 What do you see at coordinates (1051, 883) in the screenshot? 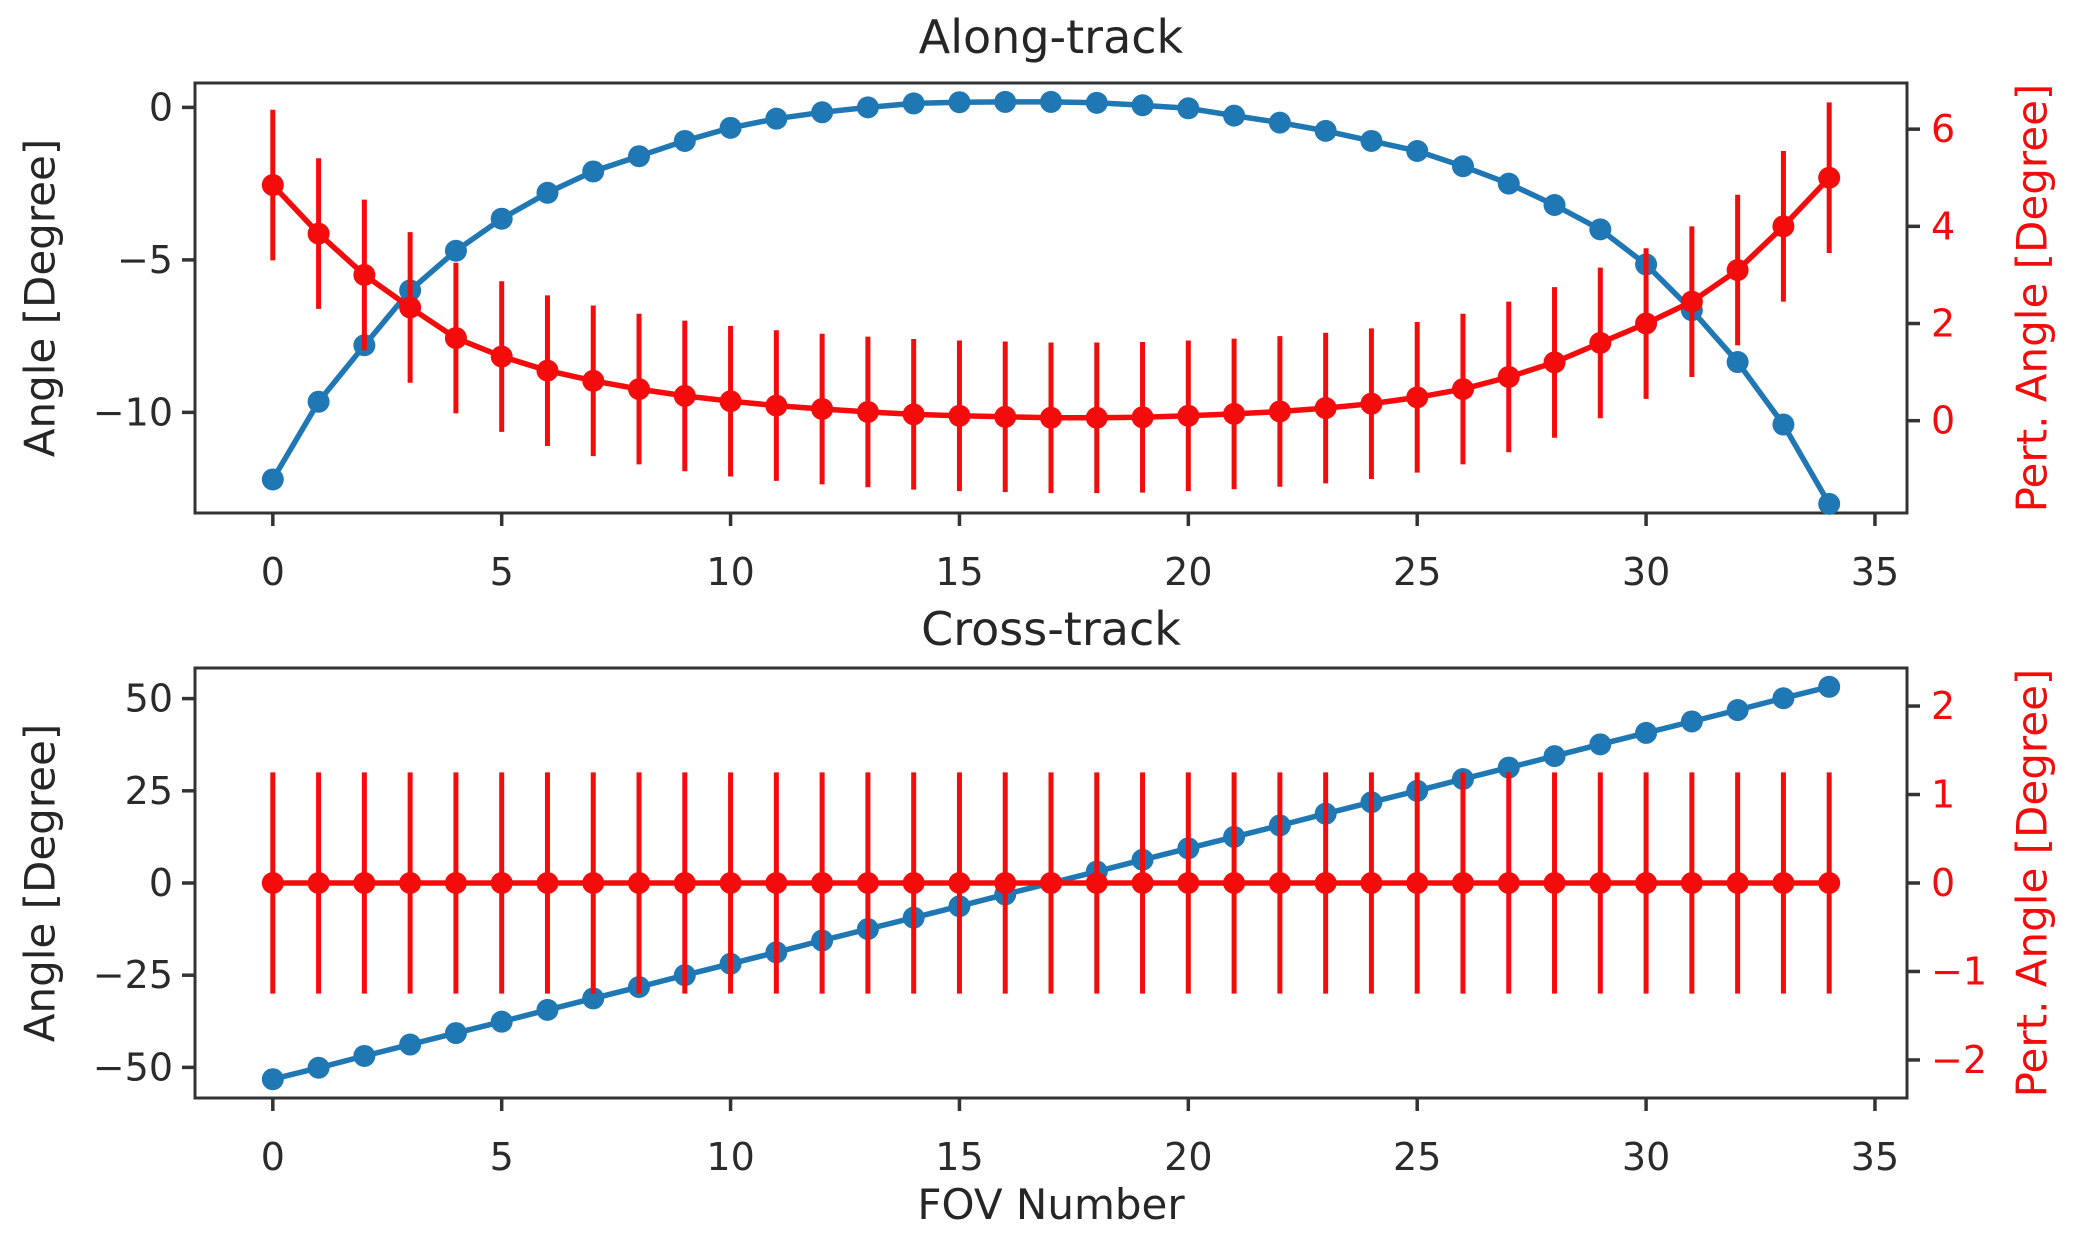
I see `series-pert-angle` at bounding box center [1051, 883].